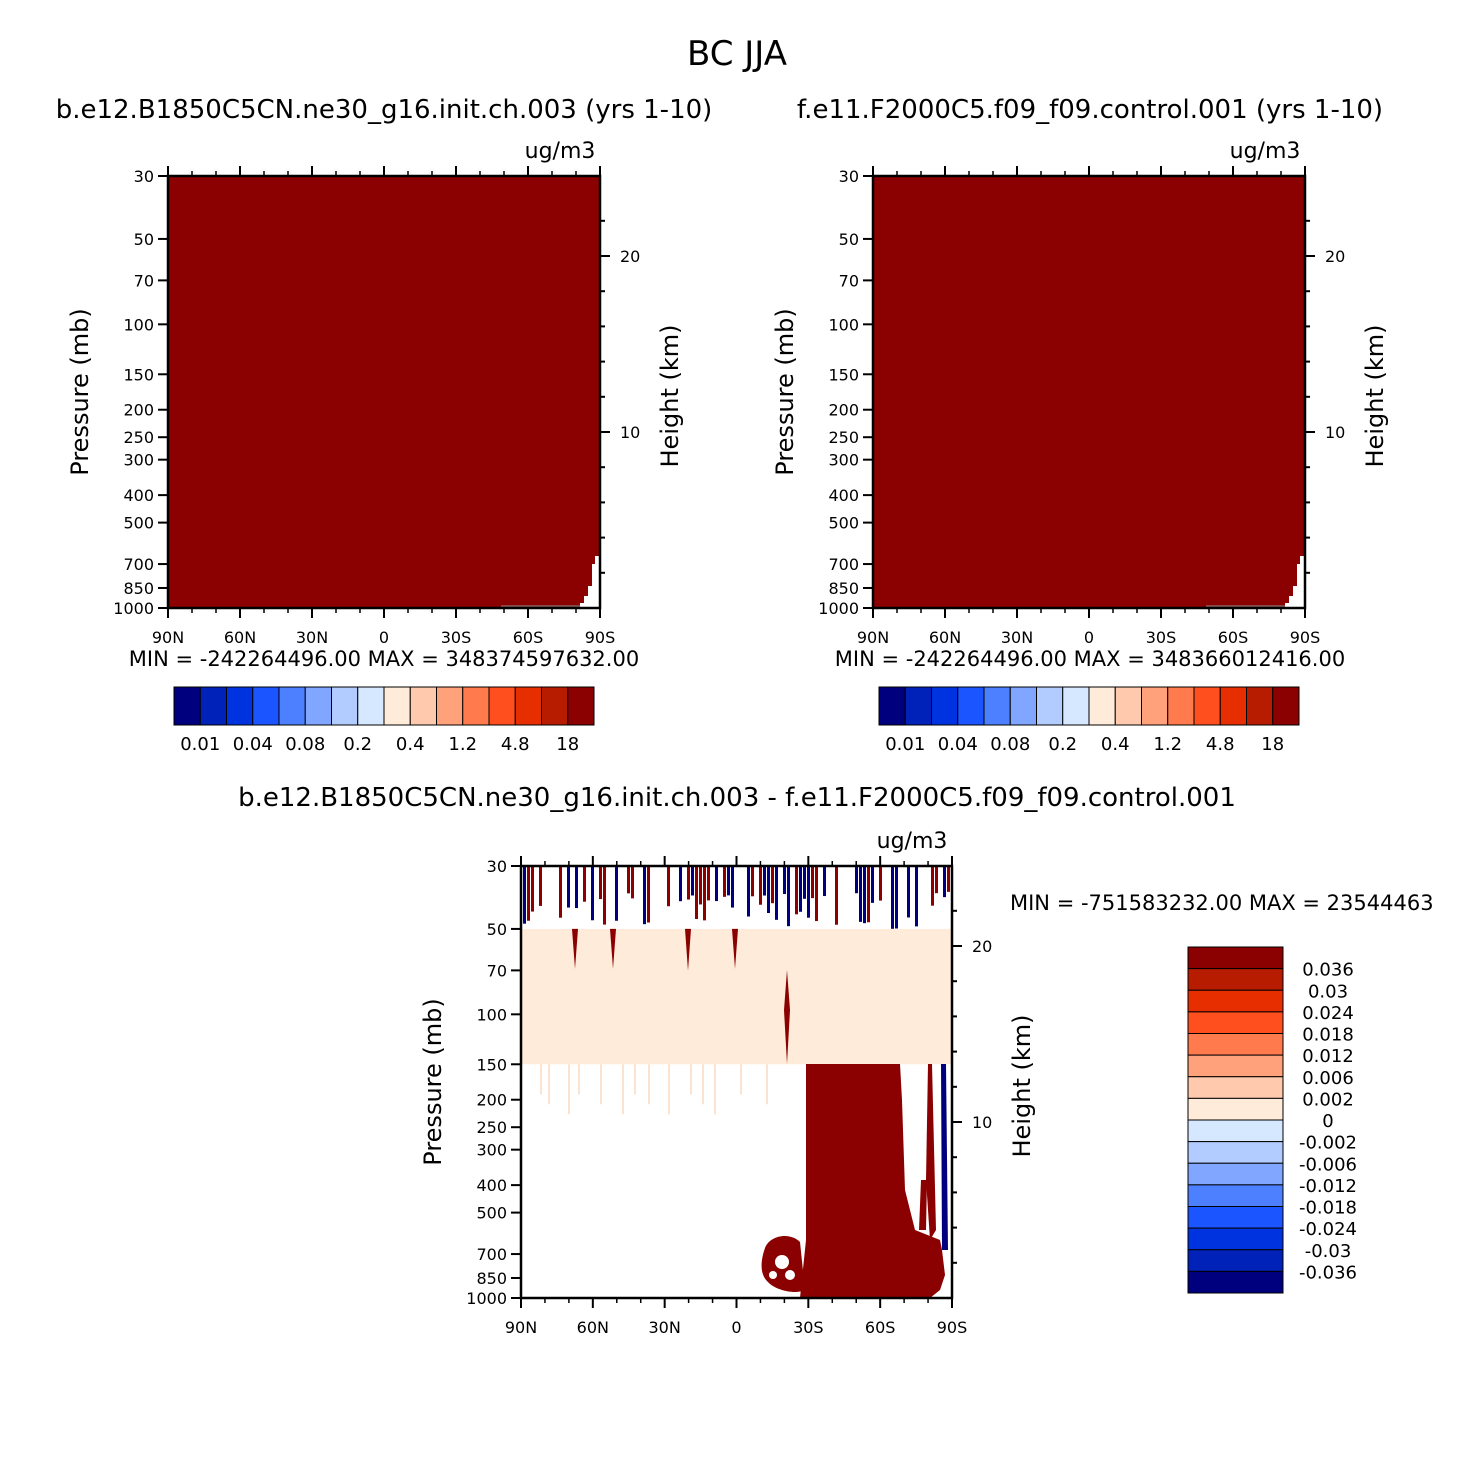 Image resolution: width=1474 pixels, height=1474 pixels. Describe the element at coordinates (736, 1082) in the screenshot. I see `plot-frame` at that location.